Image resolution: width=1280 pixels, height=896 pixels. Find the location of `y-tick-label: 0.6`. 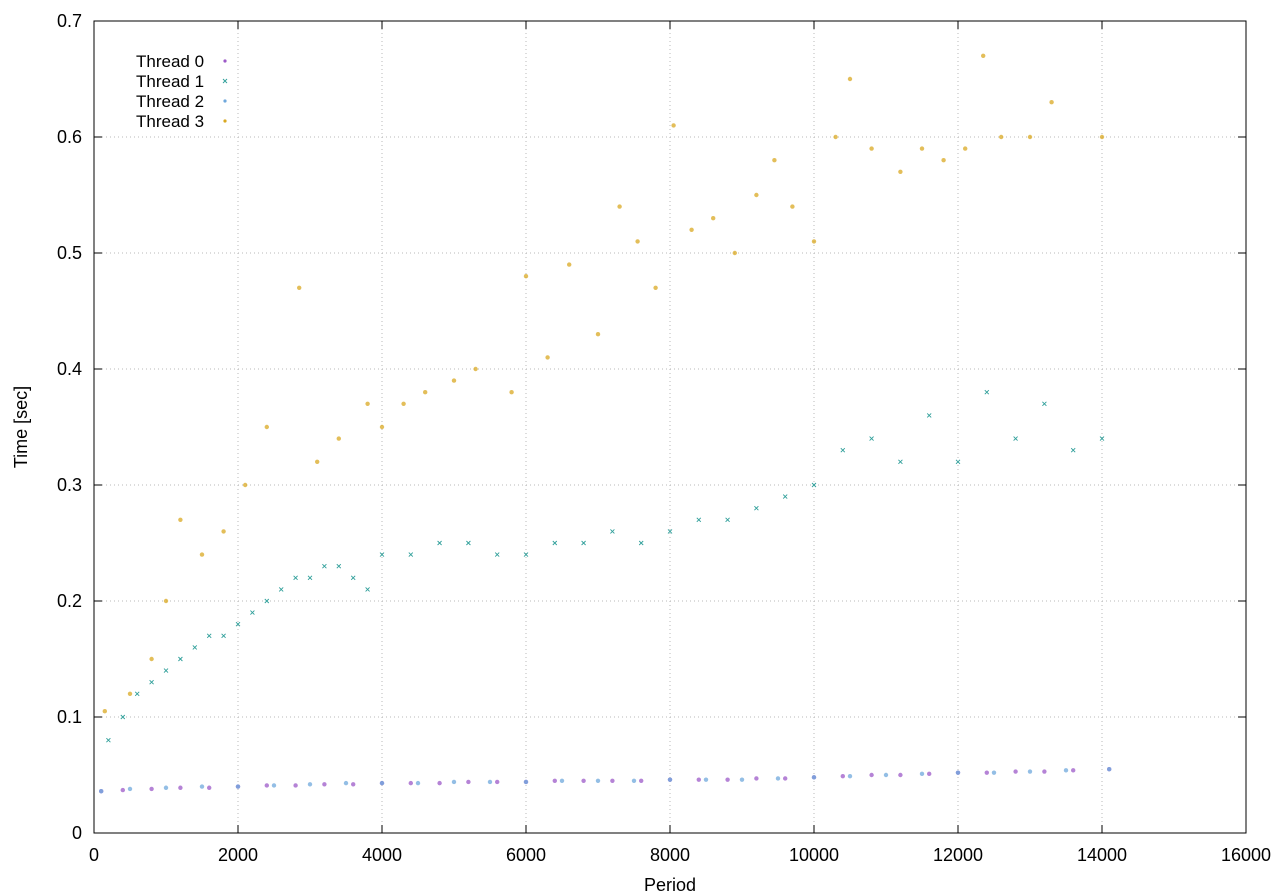

y-tick-label: 0.6 is located at coordinates (69, 137).